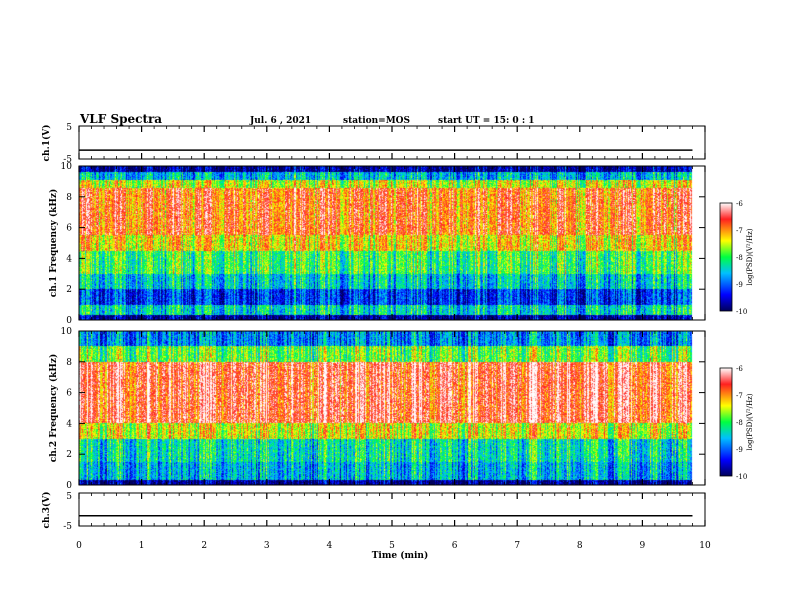 Image resolution: width=792 pixels, height=612 pixels. What do you see at coordinates (46, 143) in the screenshot?
I see `ch1-voltage-ylabel: ch.1(V)` at bounding box center [46, 143].